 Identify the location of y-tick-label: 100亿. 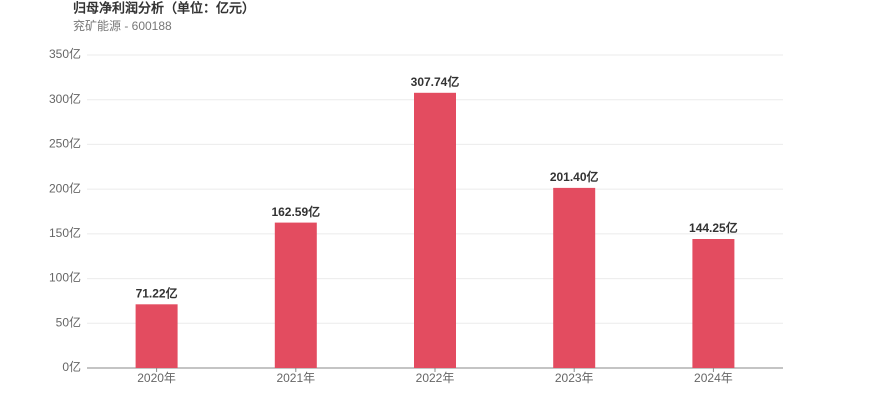
(65, 277).